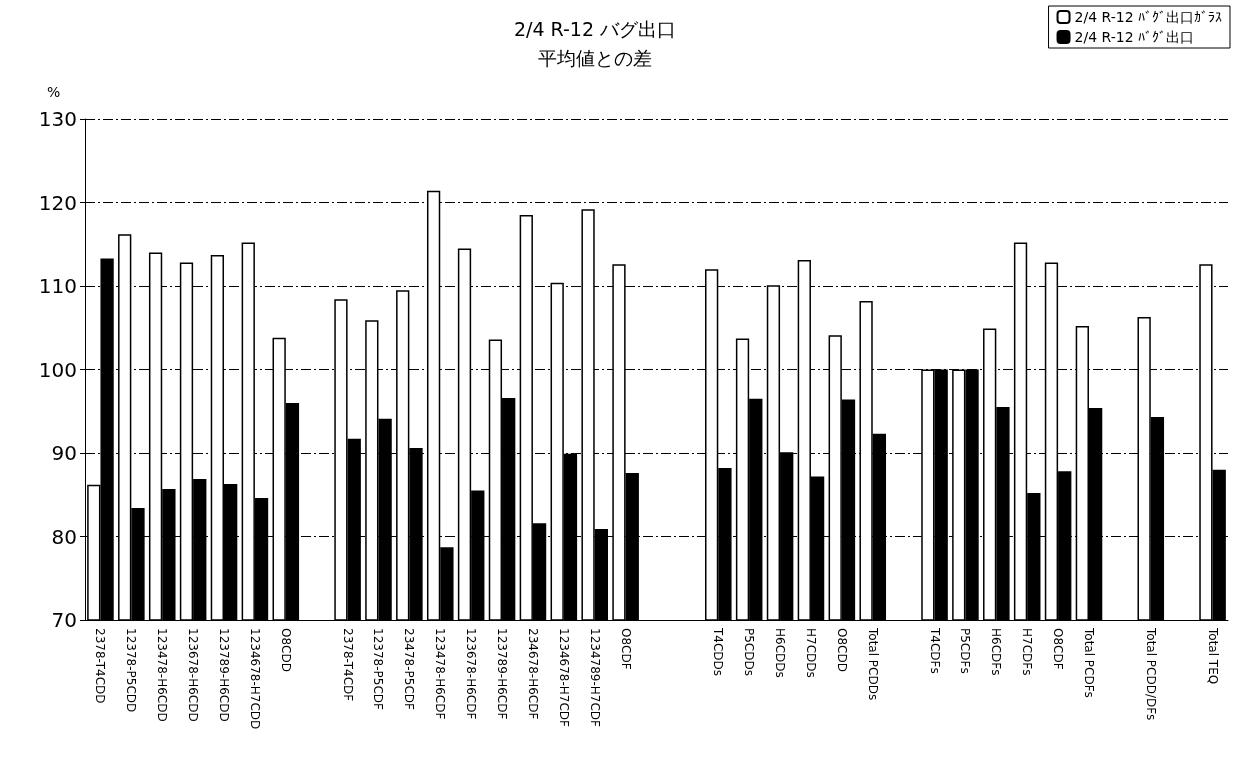 This screenshot has height=773, width=1236. What do you see at coordinates (57, 202) in the screenshot?
I see `y-tick-label: 120` at bounding box center [57, 202].